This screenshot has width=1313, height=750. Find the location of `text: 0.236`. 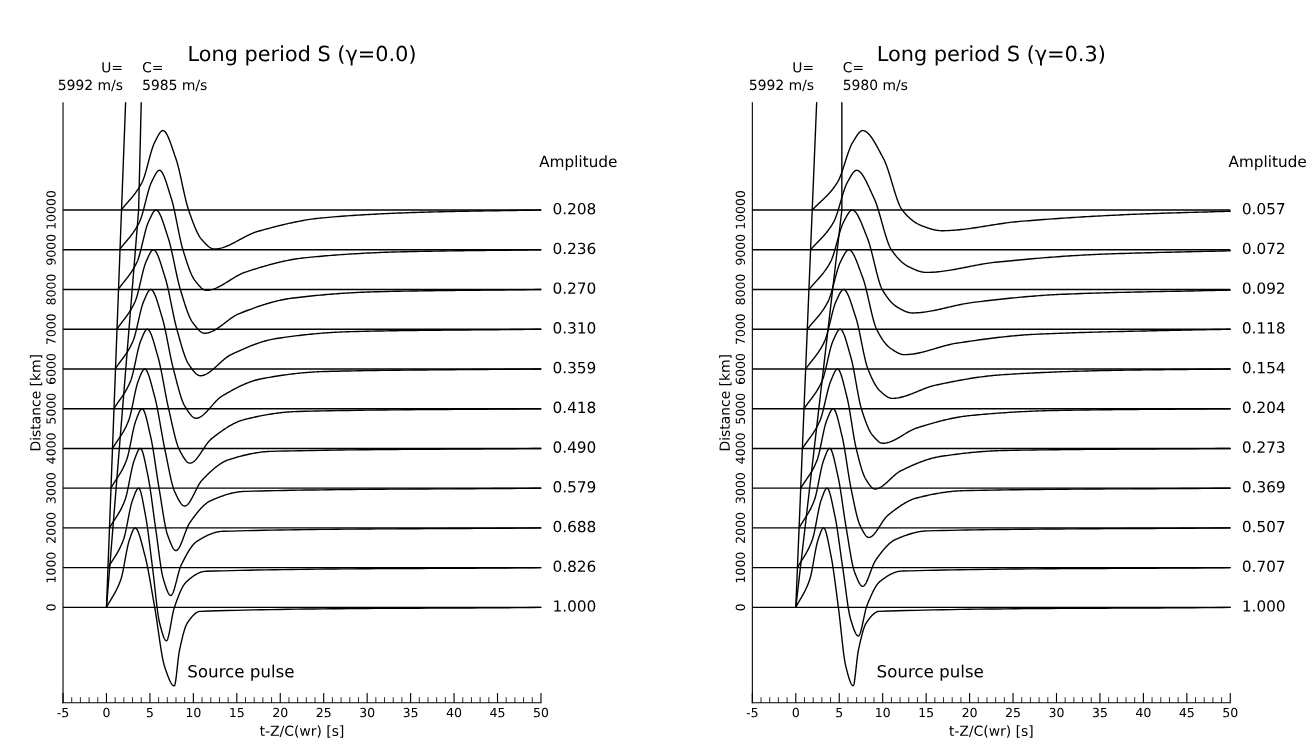

text: 0.236 is located at coordinates (574, 248).